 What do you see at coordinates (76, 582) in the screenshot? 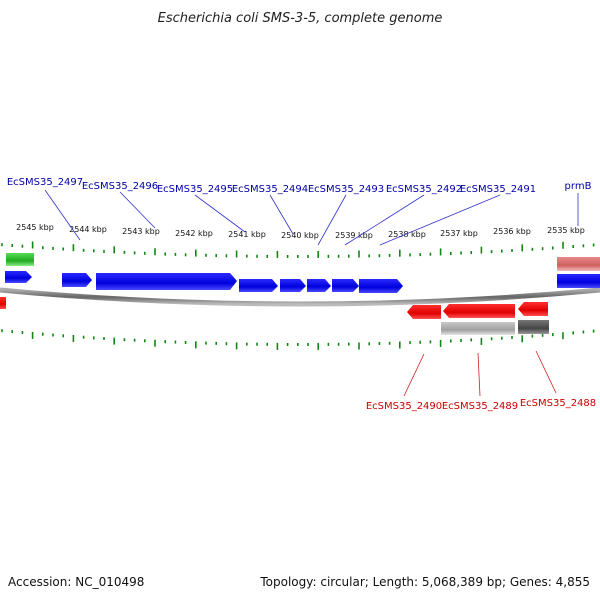
I see `accession-text: Accession: NC_010498` at bounding box center [76, 582].